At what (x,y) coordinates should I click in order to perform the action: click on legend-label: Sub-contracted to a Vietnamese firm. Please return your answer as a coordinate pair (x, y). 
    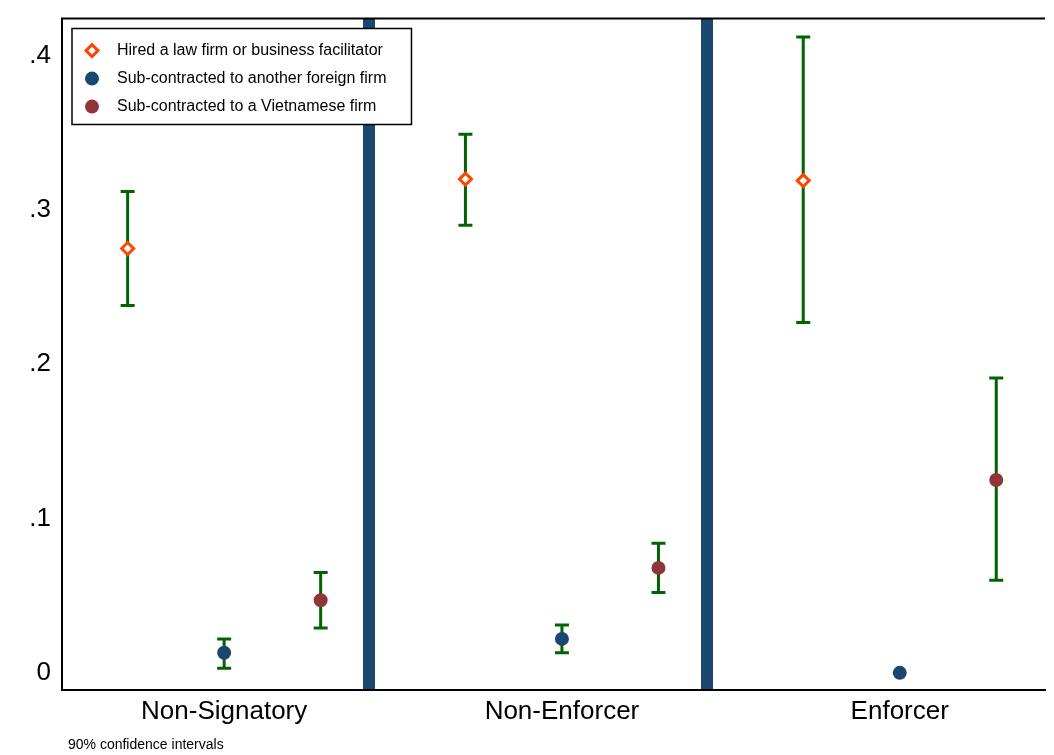
    Looking at the image, I should click on (247, 106).